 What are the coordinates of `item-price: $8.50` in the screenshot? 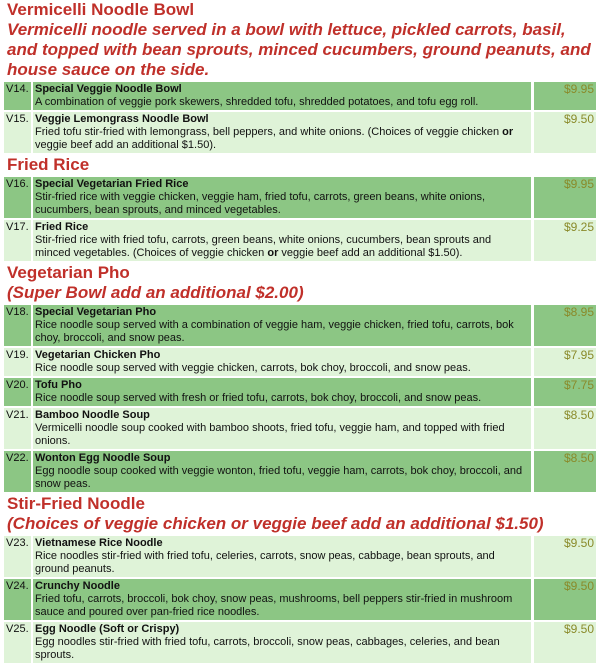 It's located at (565, 471).